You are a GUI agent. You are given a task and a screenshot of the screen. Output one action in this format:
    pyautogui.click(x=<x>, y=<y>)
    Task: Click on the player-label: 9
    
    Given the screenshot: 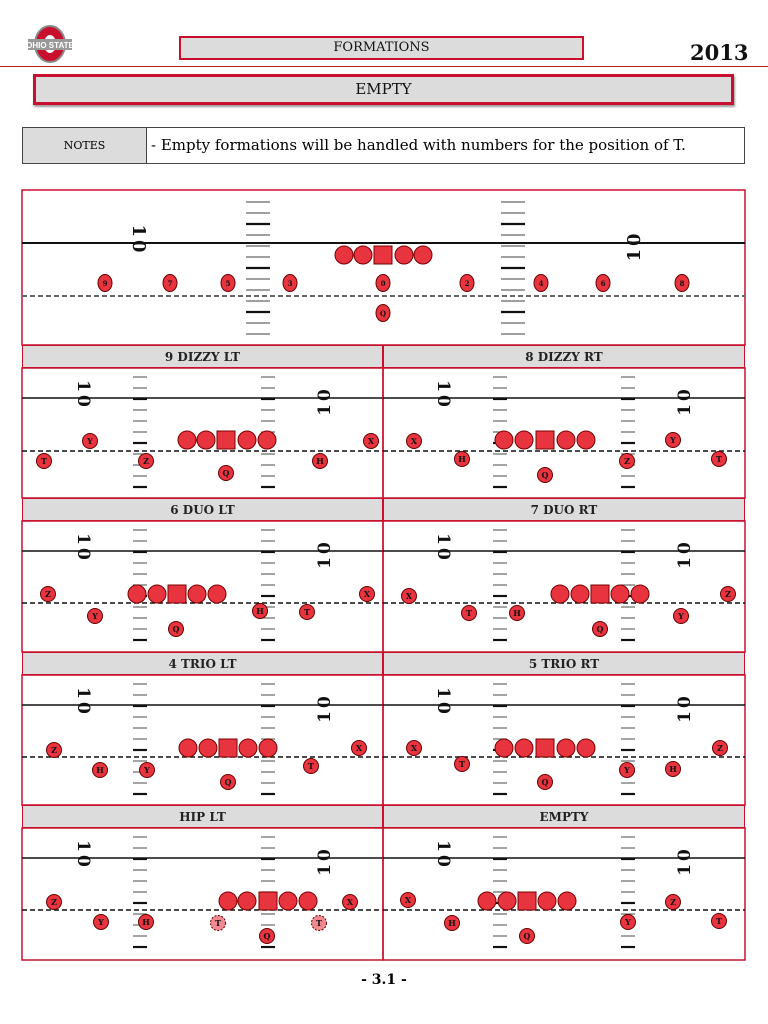 What is the action you would take?
    pyautogui.click(x=105, y=283)
    